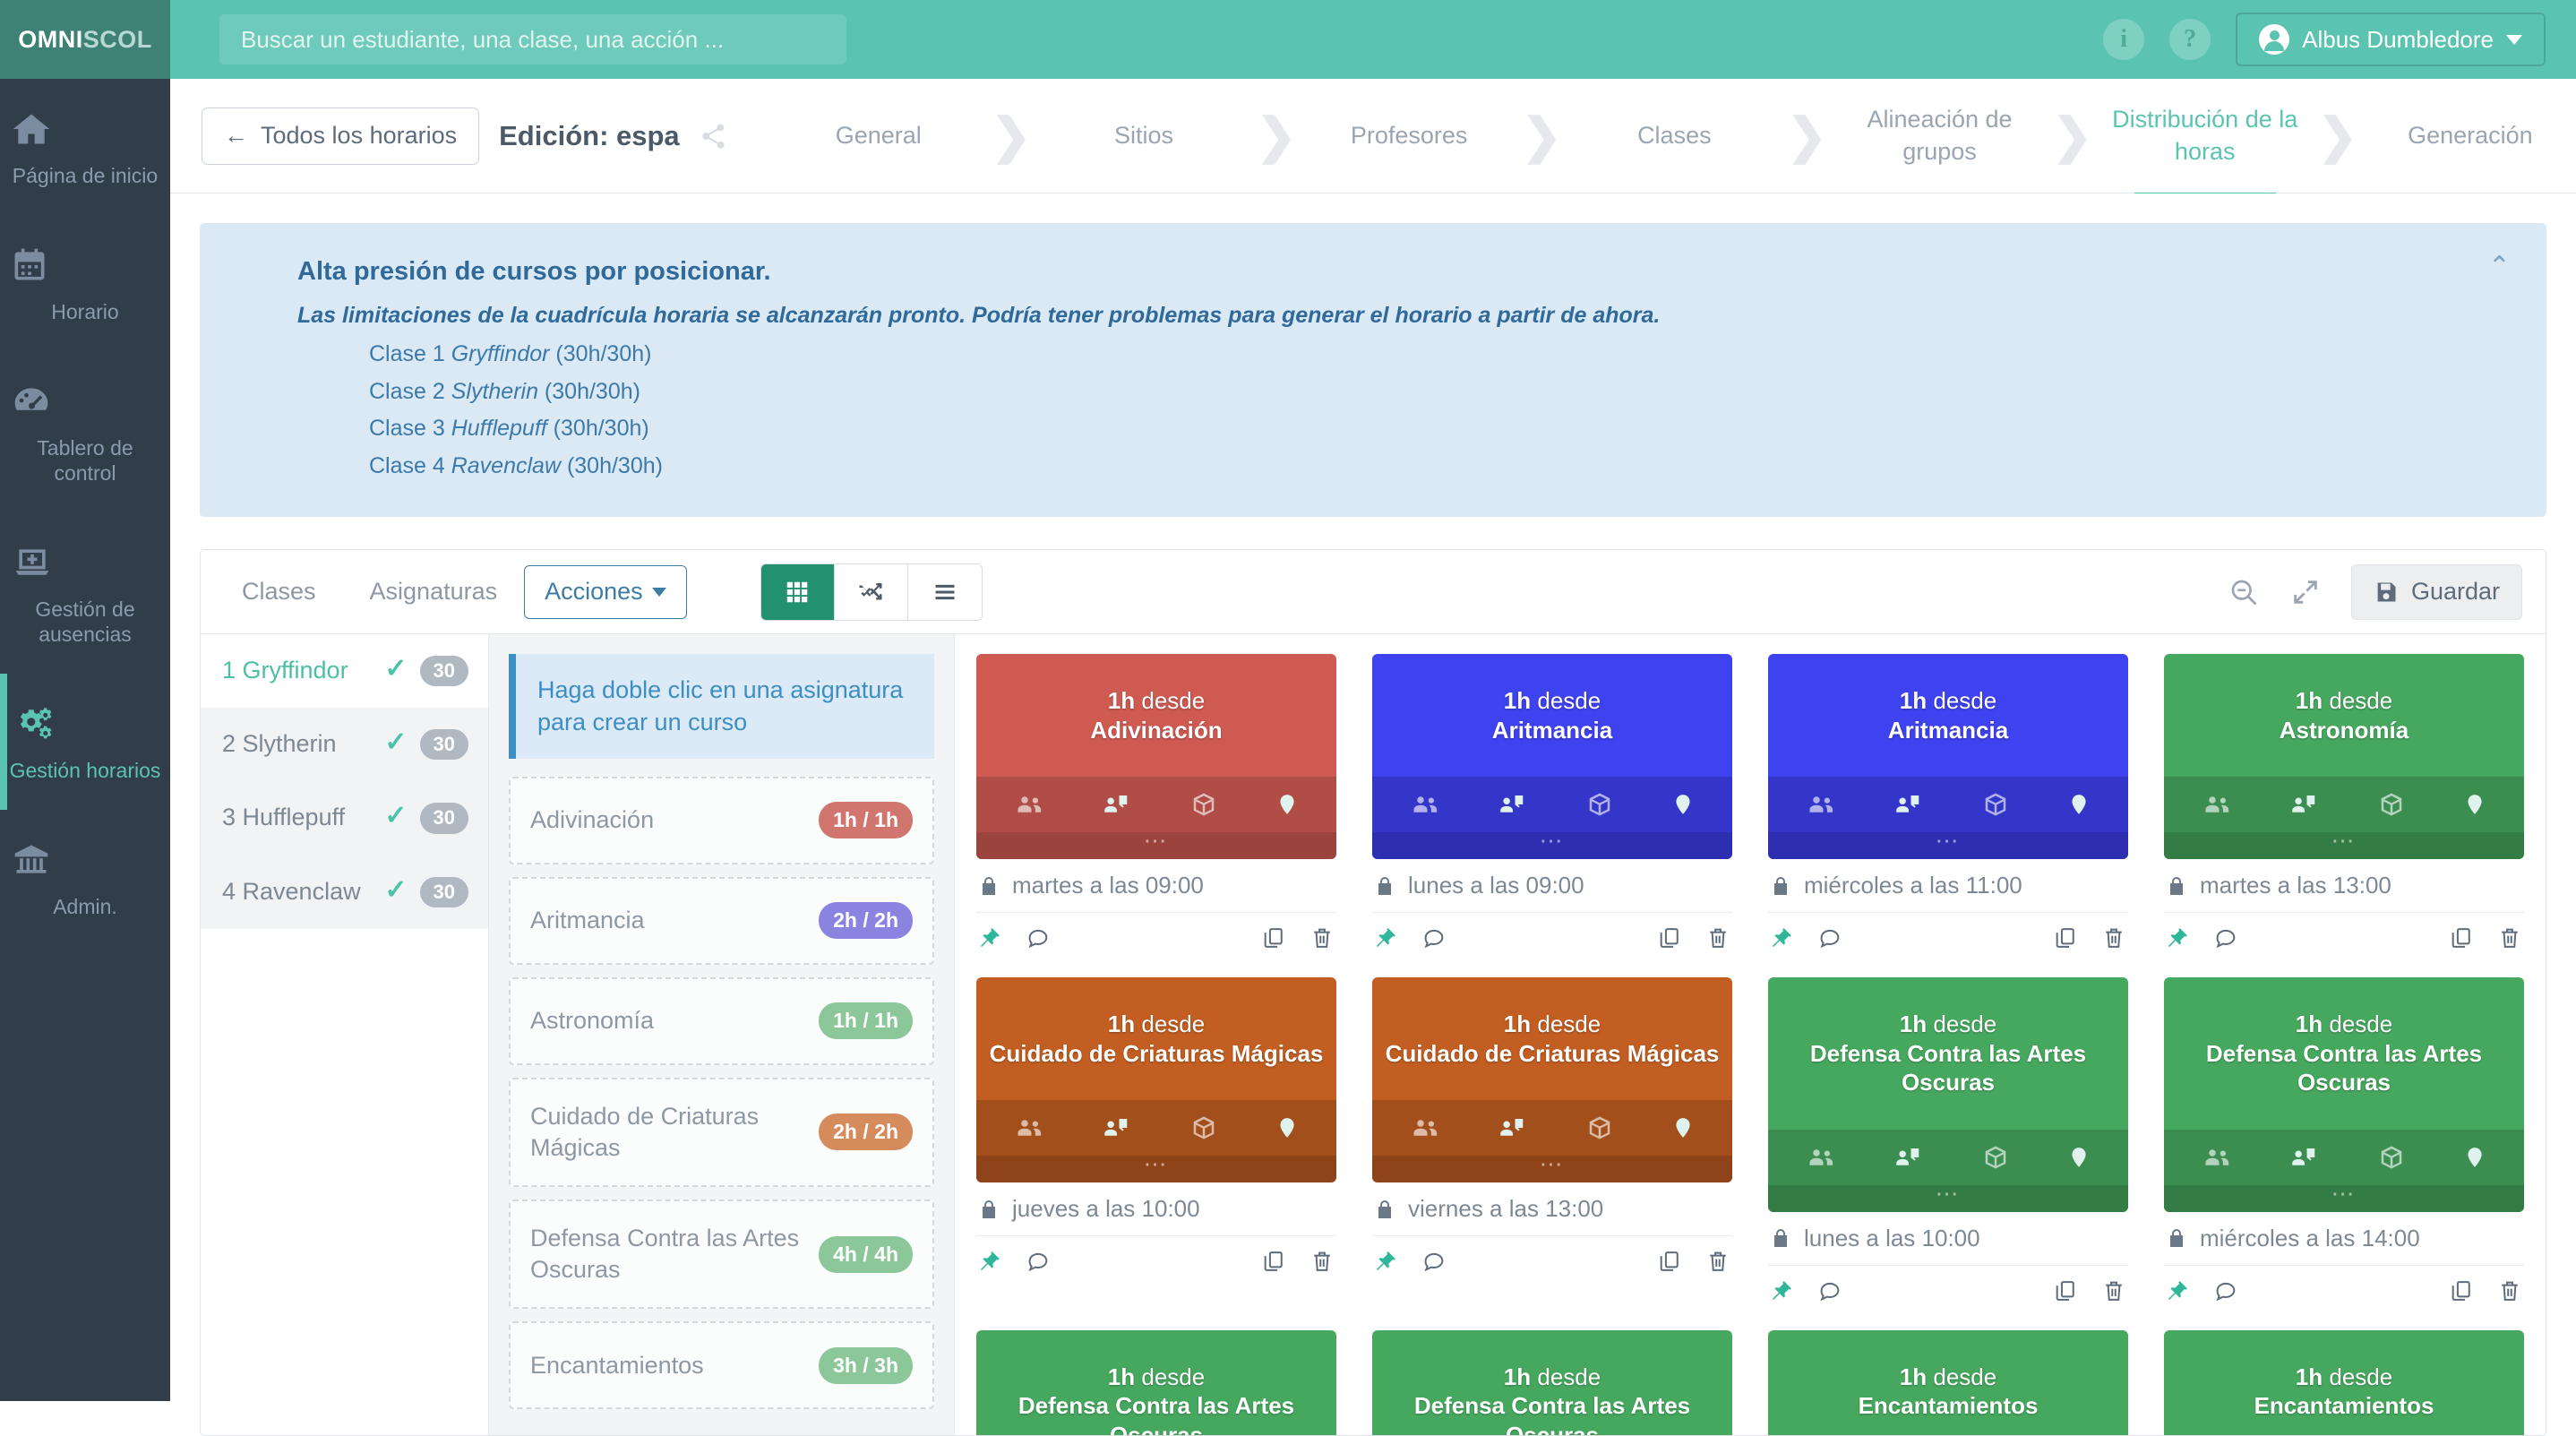 The width and height of the screenshot is (2576, 1436). What do you see at coordinates (1156, 1080) in the screenshot?
I see `course-card-body: 1h desde Cuidado de Criaturas Mágicas ⋯` at bounding box center [1156, 1080].